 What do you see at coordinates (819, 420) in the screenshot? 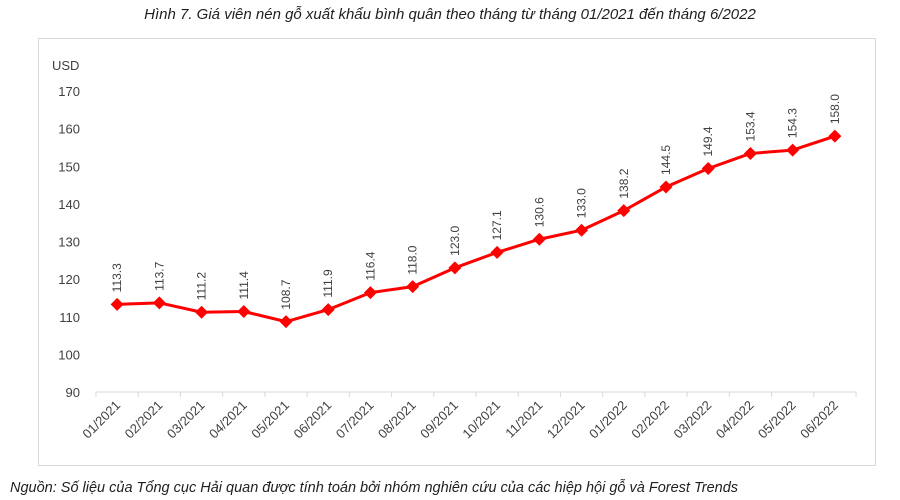
I see `x-tick-label: 06/2022` at bounding box center [819, 420].